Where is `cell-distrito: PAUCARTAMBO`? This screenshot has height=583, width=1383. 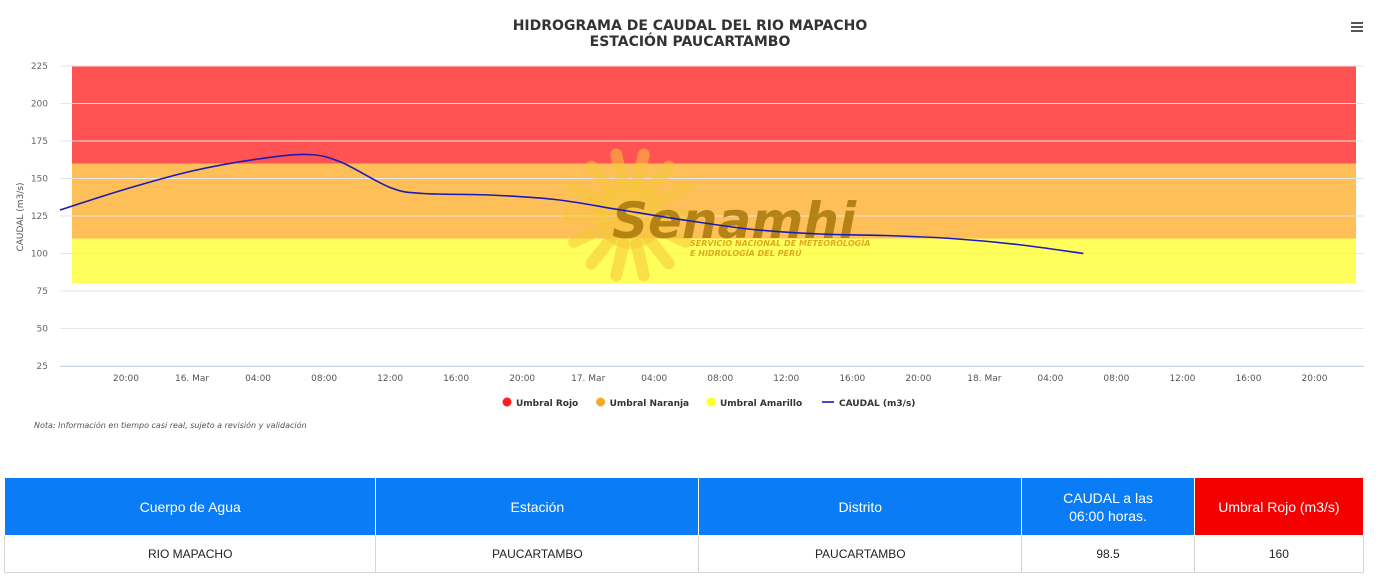
cell-distrito: PAUCARTAMBO is located at coordinates (860, 554).